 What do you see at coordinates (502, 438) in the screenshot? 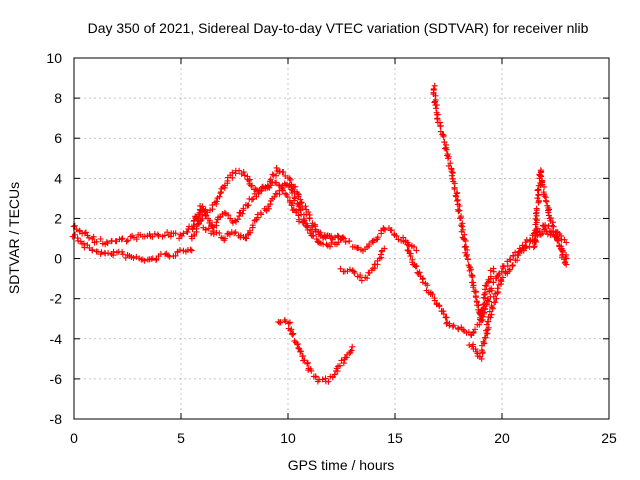
I see `x-tick-label: 20` at bounding box center [502, 438].